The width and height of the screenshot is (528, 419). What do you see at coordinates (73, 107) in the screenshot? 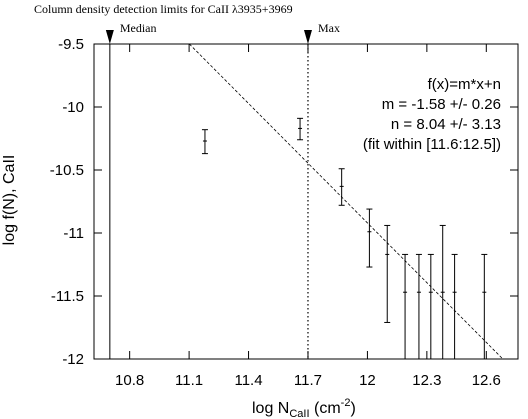
I see `y-tick-label: -10` at bounding box center [73, 107].